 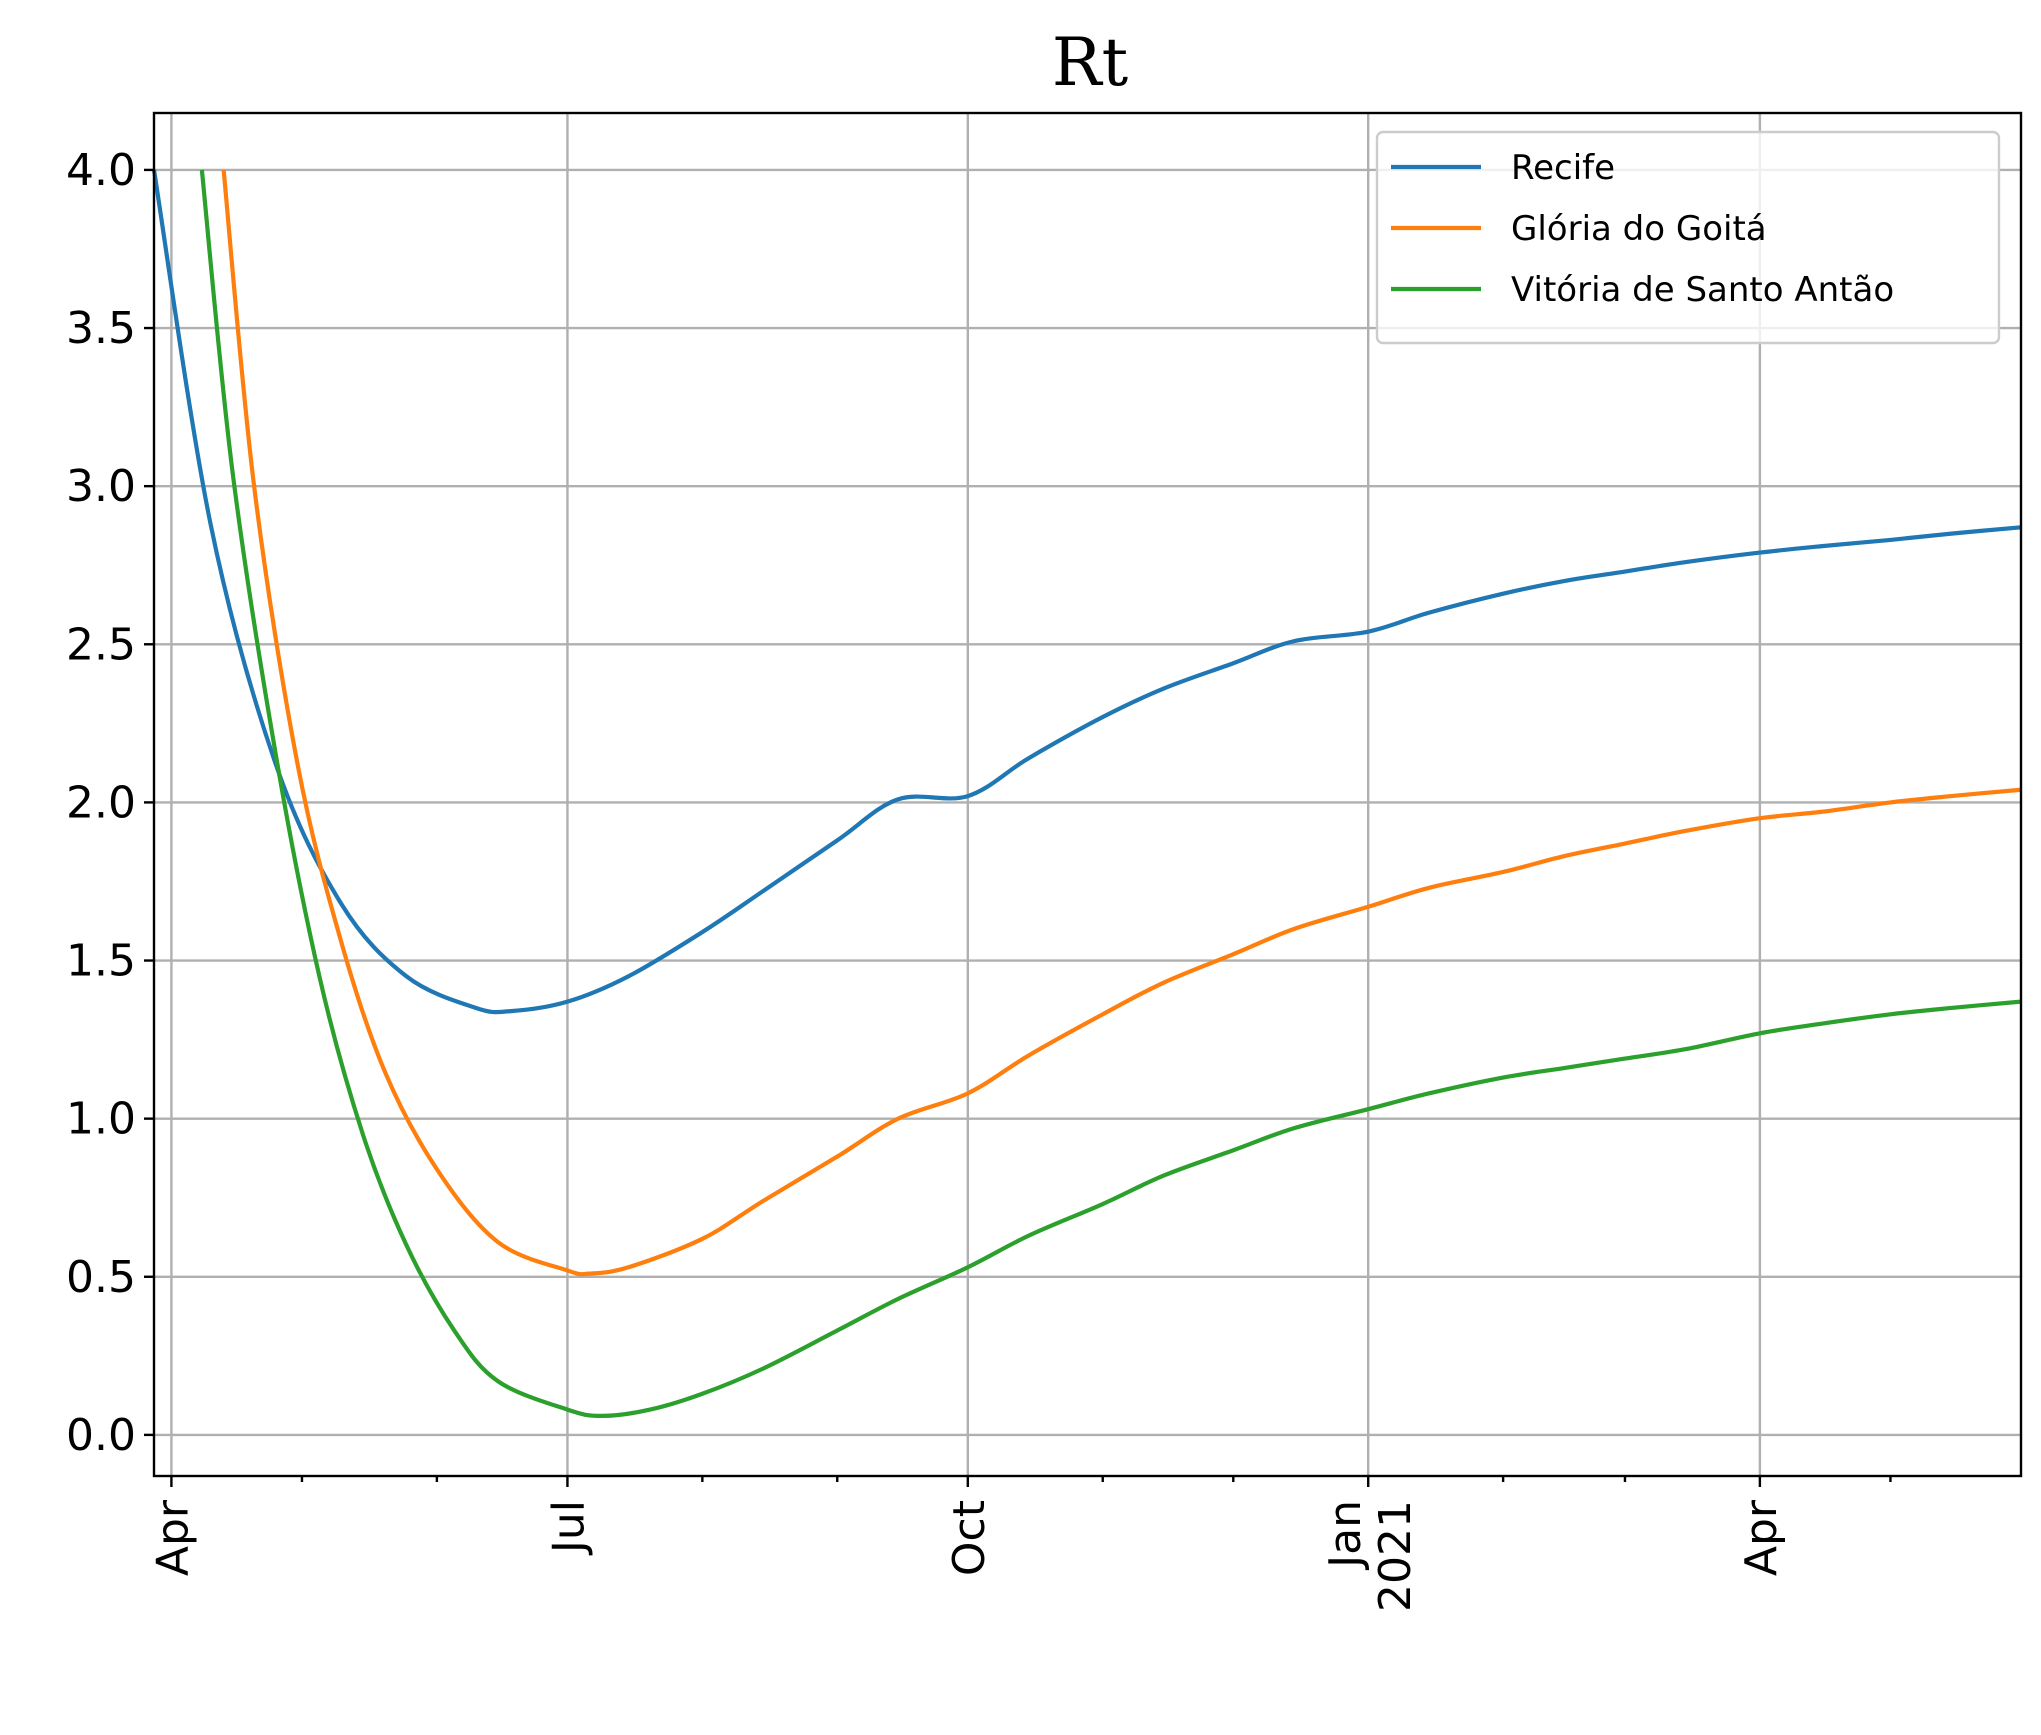 I want to click on y-tick-label: 4.0, so click(x=101, y=170).